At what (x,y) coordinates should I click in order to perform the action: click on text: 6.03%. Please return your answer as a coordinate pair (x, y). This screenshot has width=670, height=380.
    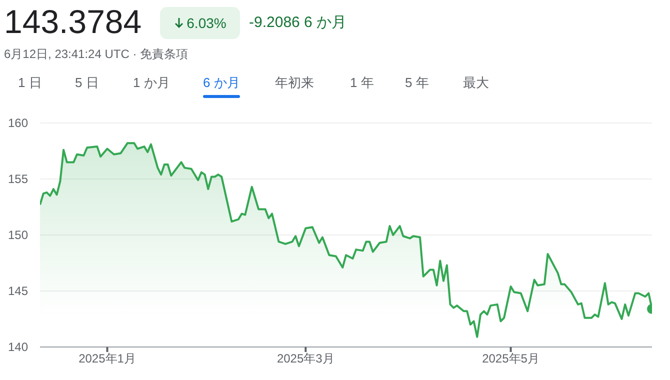
    Looking at the image, I should click on (206, 23).